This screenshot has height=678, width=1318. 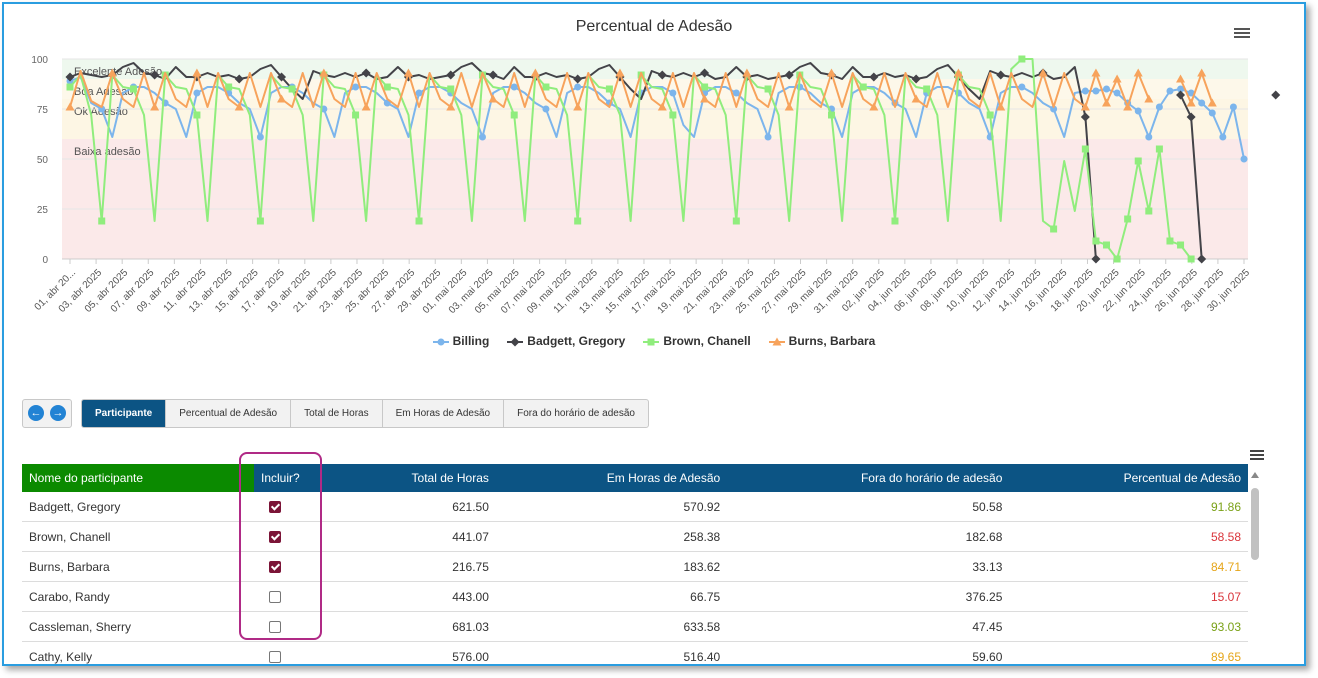 I want to click on adherence-percent: 58.58, so click(x=1128, y=536).